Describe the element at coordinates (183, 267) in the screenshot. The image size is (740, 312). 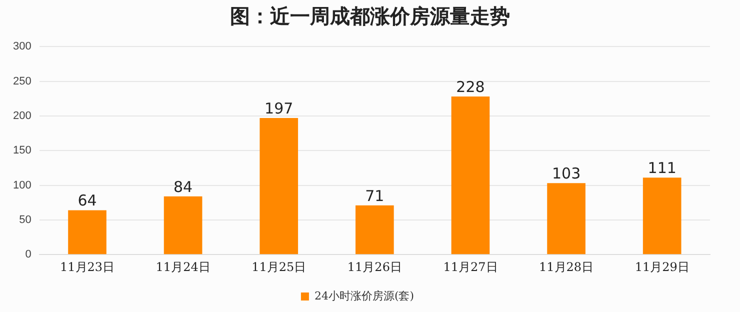
I see `x-tick-label: 11月24日` at that location.